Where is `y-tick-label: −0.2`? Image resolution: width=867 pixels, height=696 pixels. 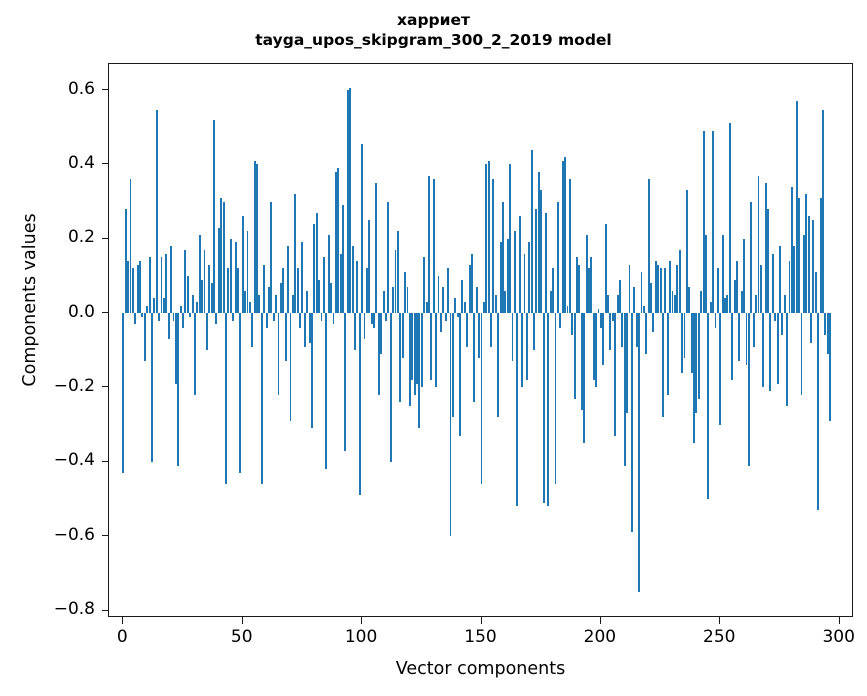
y-tick-label: −0.2 is located at coordinates (74, 385).